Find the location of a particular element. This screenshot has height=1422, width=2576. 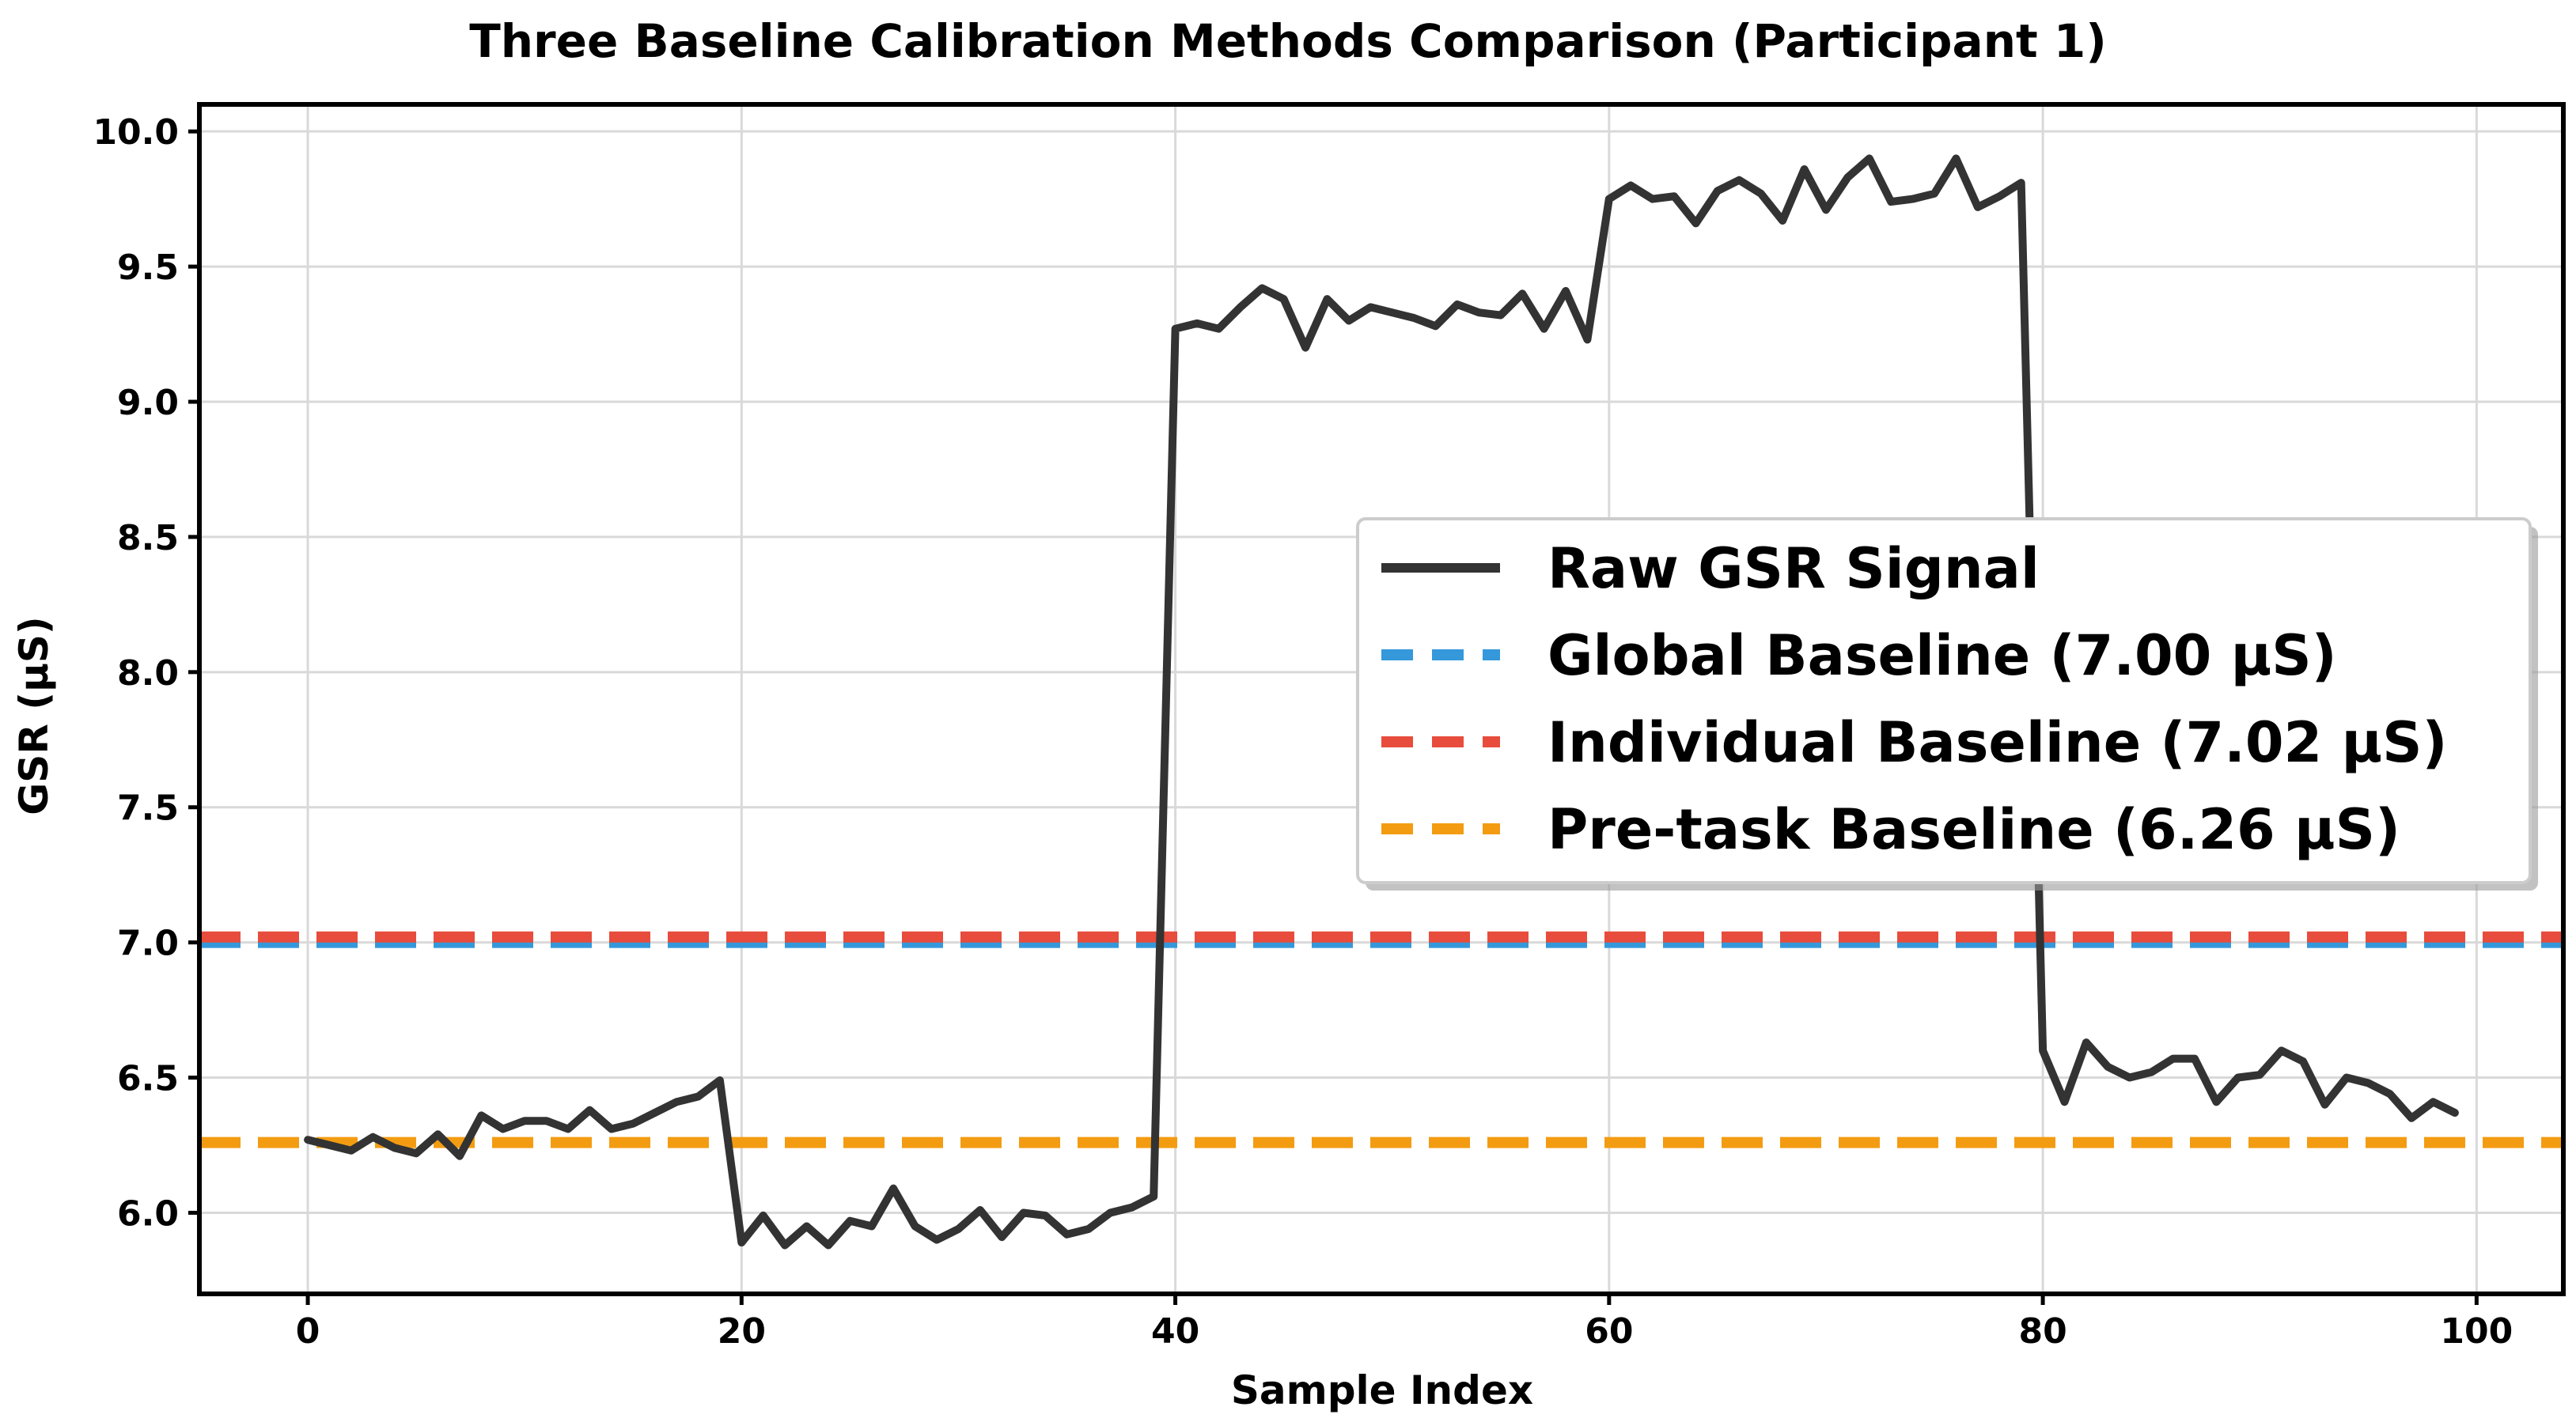

legend-box is located at coordinates (1944, 700).